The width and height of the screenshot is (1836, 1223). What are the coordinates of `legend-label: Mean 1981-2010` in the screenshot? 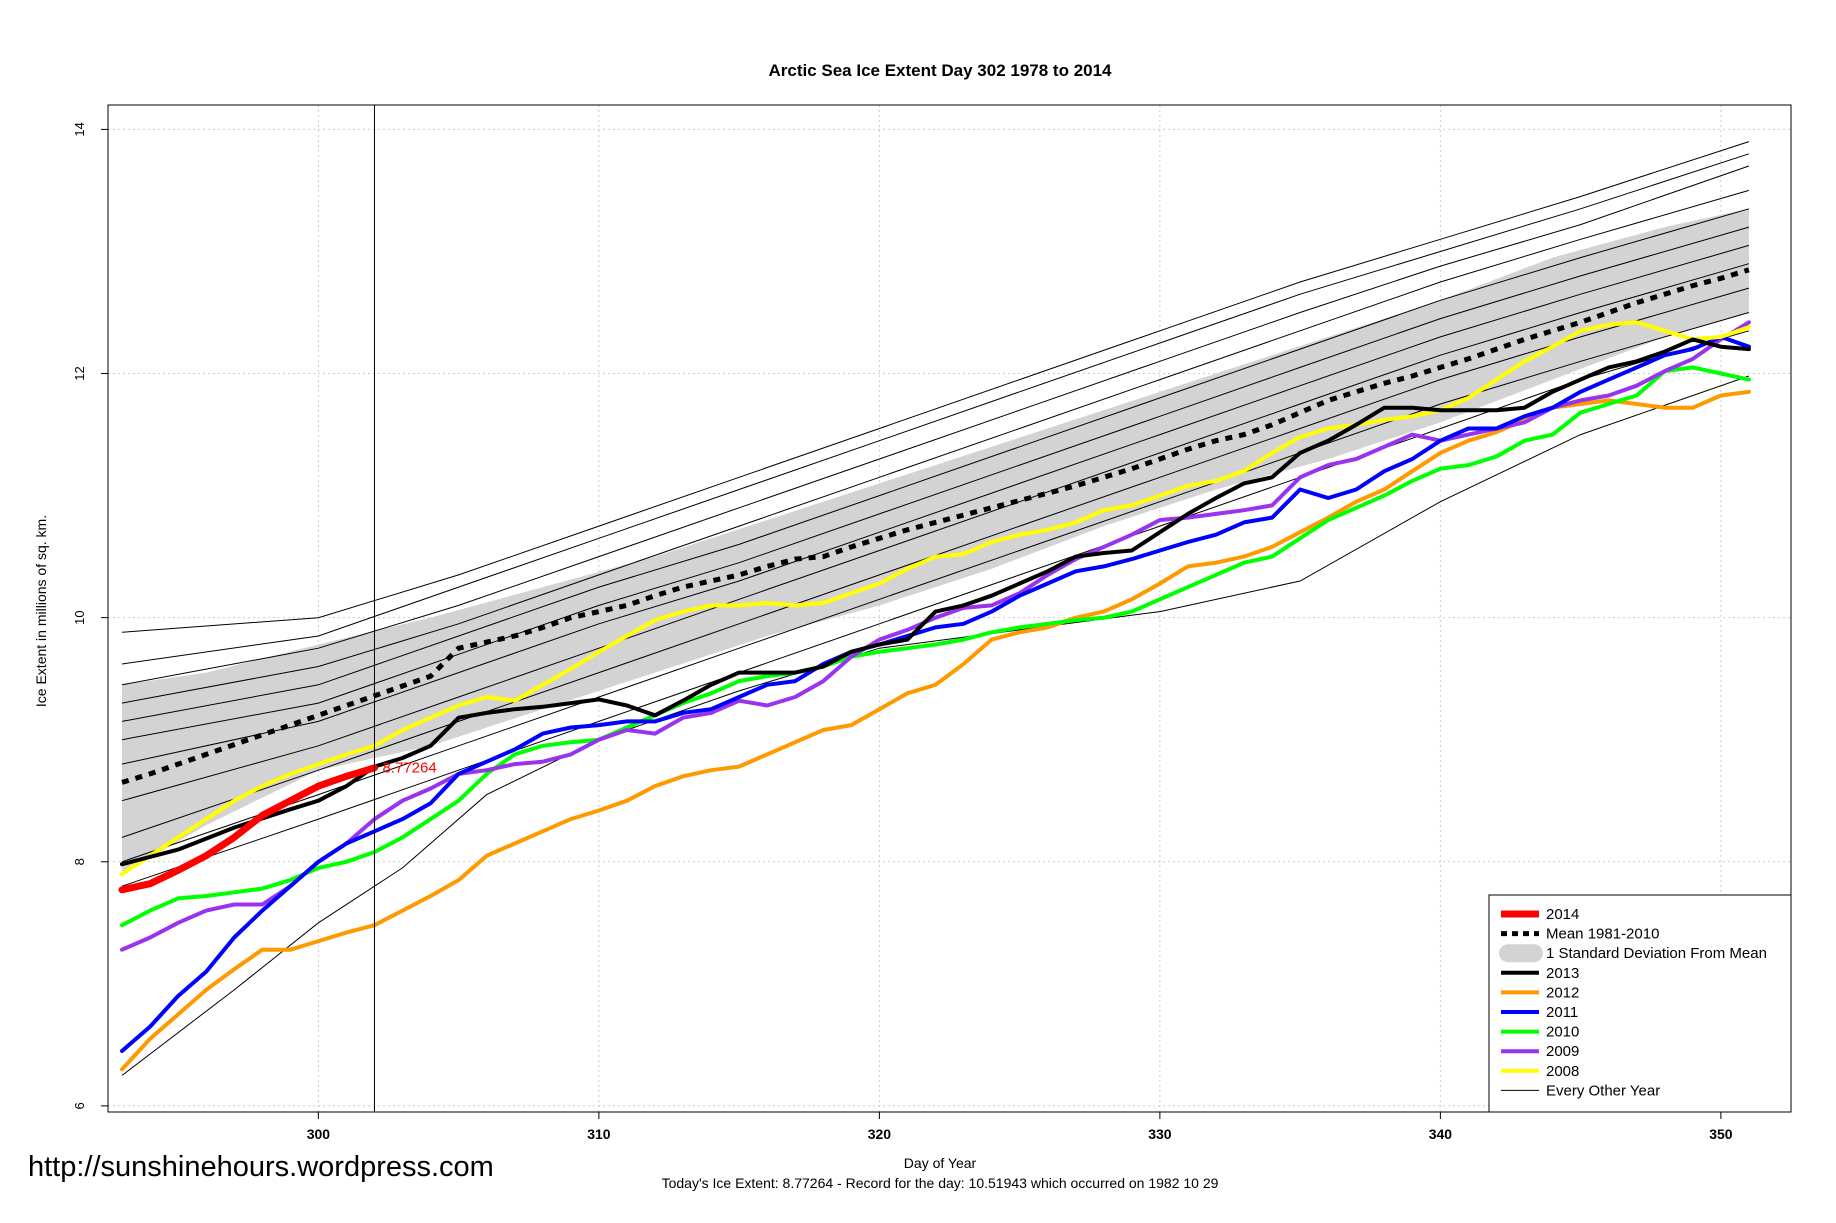 It's located at (1602, 934).